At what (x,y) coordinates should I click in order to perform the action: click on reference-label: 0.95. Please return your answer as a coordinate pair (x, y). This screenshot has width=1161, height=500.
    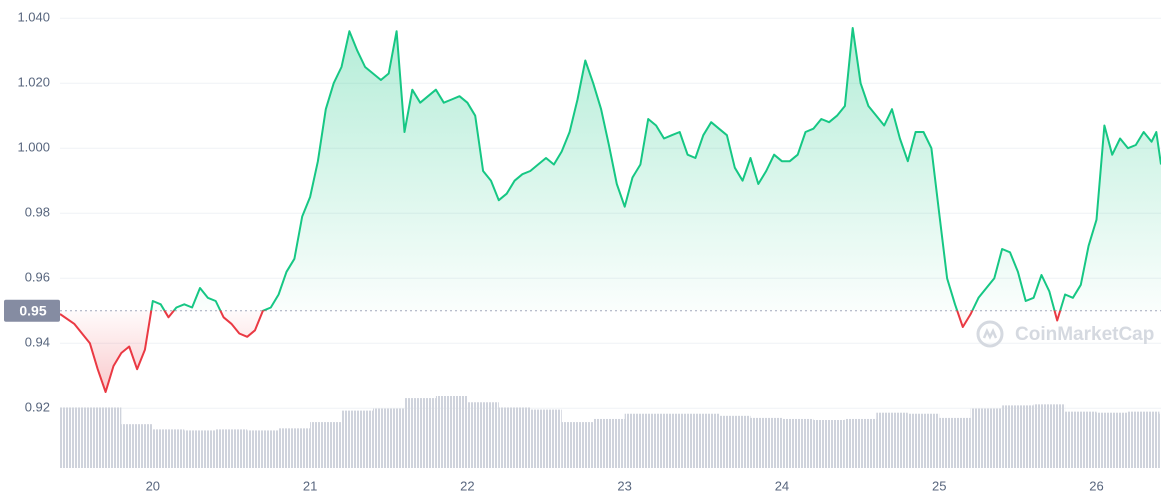
    Looking at the image, I should click on (32, 310).